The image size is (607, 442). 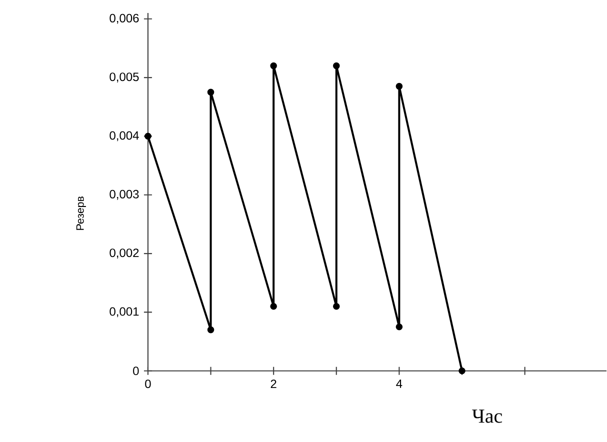 I want to click on x-tick-label: 4, so click(x=399, y=384).